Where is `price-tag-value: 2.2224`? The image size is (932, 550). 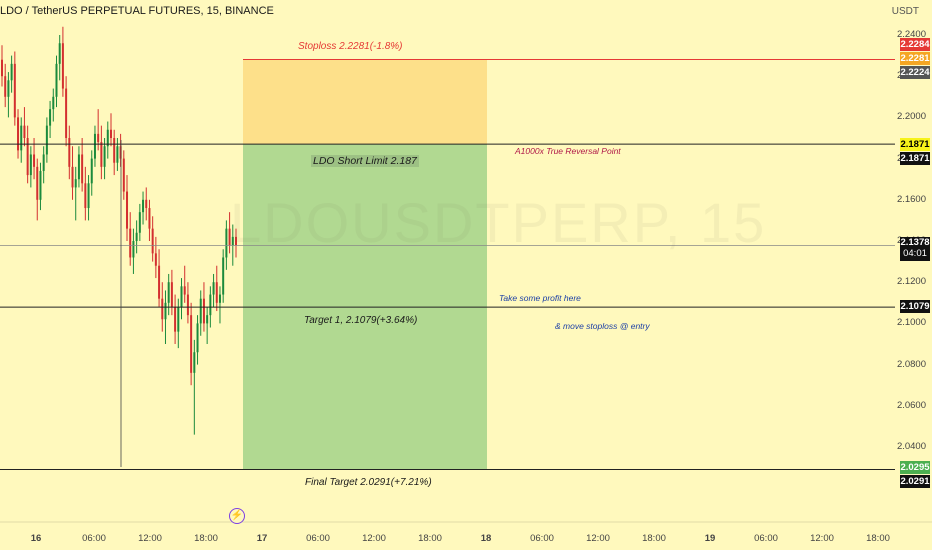
price-tag-value: 2.2224 is located at coordinates (915, 72).